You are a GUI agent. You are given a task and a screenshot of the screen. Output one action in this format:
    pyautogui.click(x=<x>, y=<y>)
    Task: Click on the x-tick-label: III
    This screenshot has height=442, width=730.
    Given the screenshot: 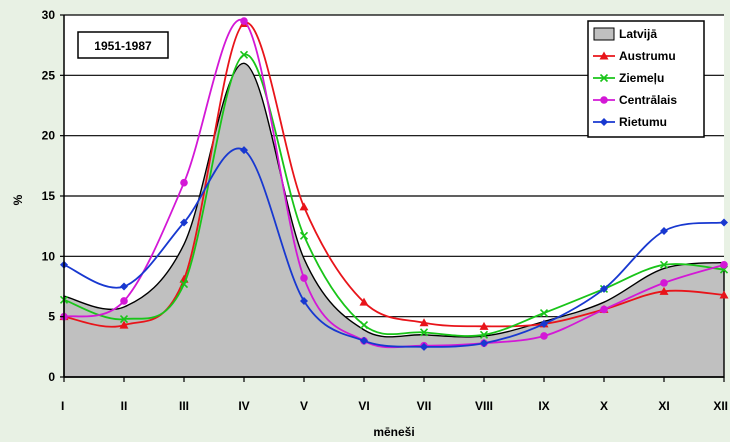 What is the action you would take?
    pyautogui.click(x=184, y=406)
    